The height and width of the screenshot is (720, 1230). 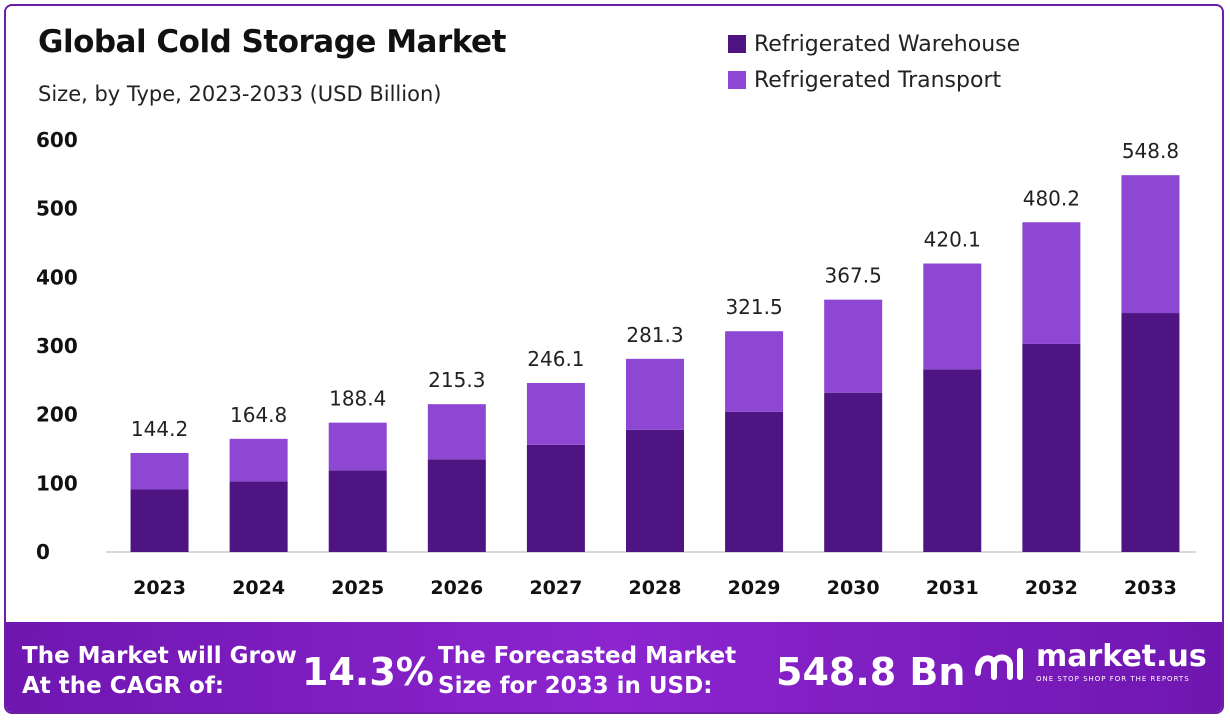 What do you see at coordinates (57, 277) in the screenshot?
I see `y-tick-label: 400` at bounding box center [57, 277].